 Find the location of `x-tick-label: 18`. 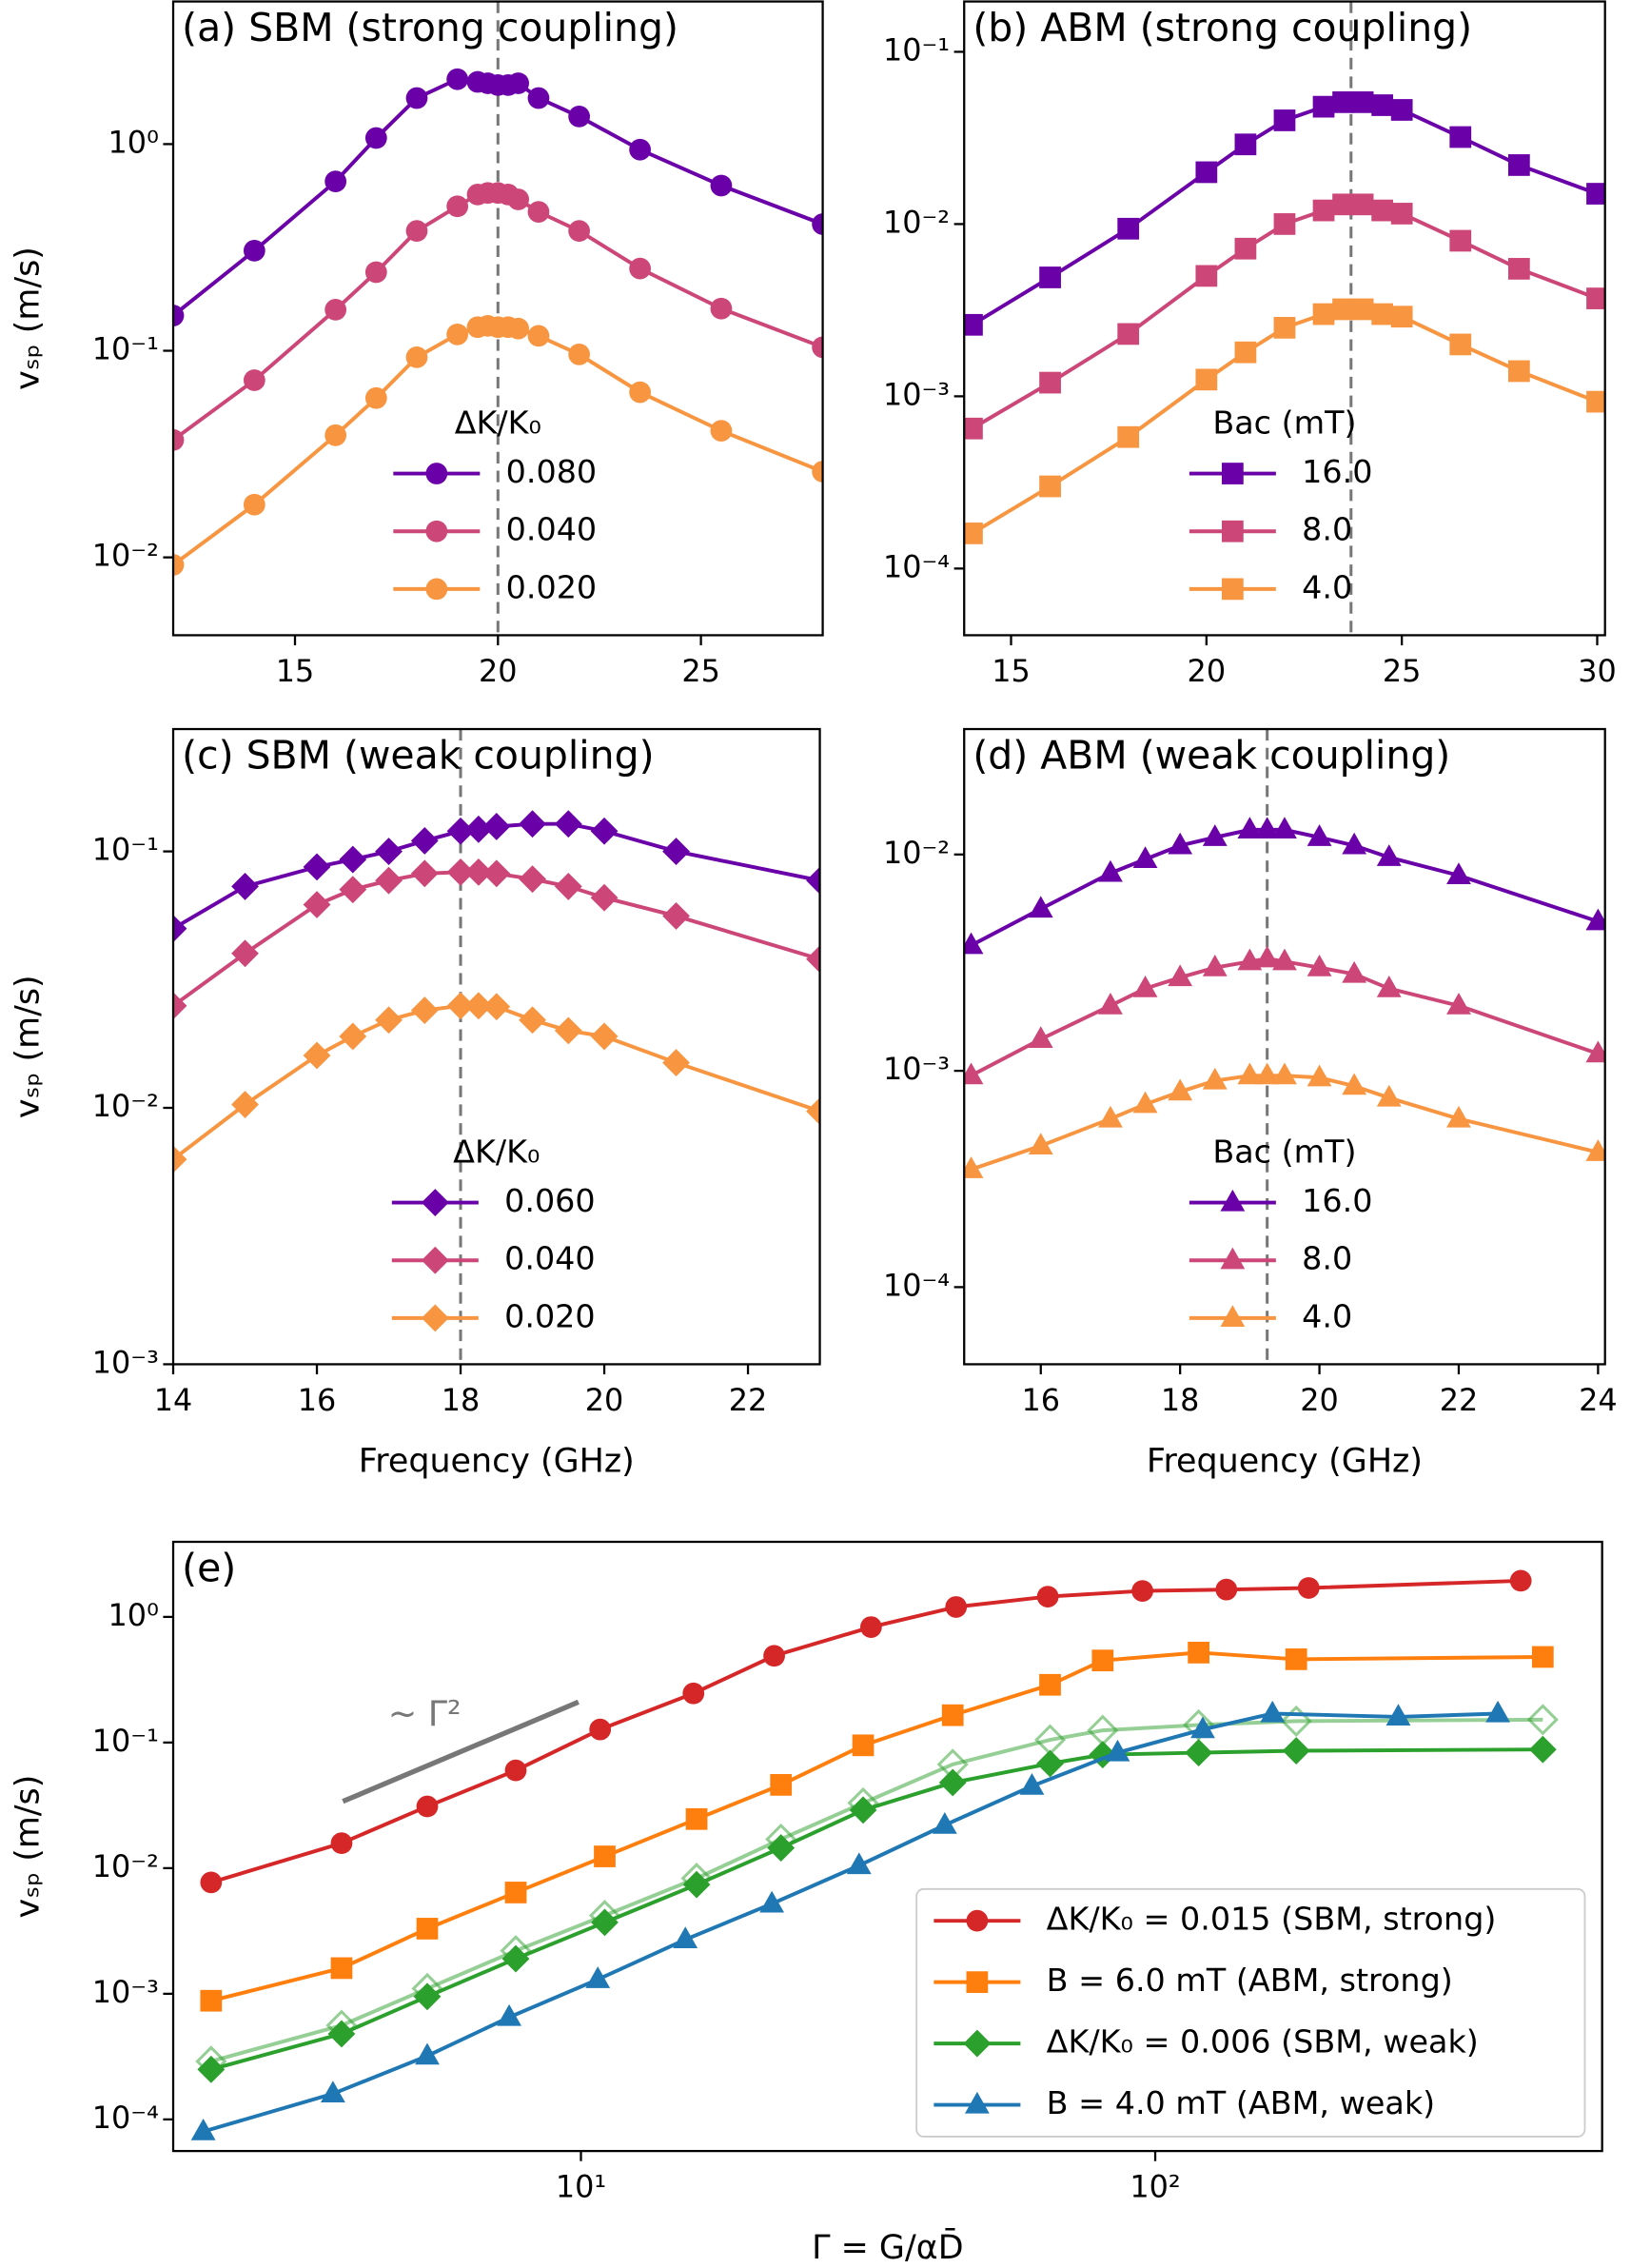

x-tick-label: 18 is located at coordinates (1180, 1400).